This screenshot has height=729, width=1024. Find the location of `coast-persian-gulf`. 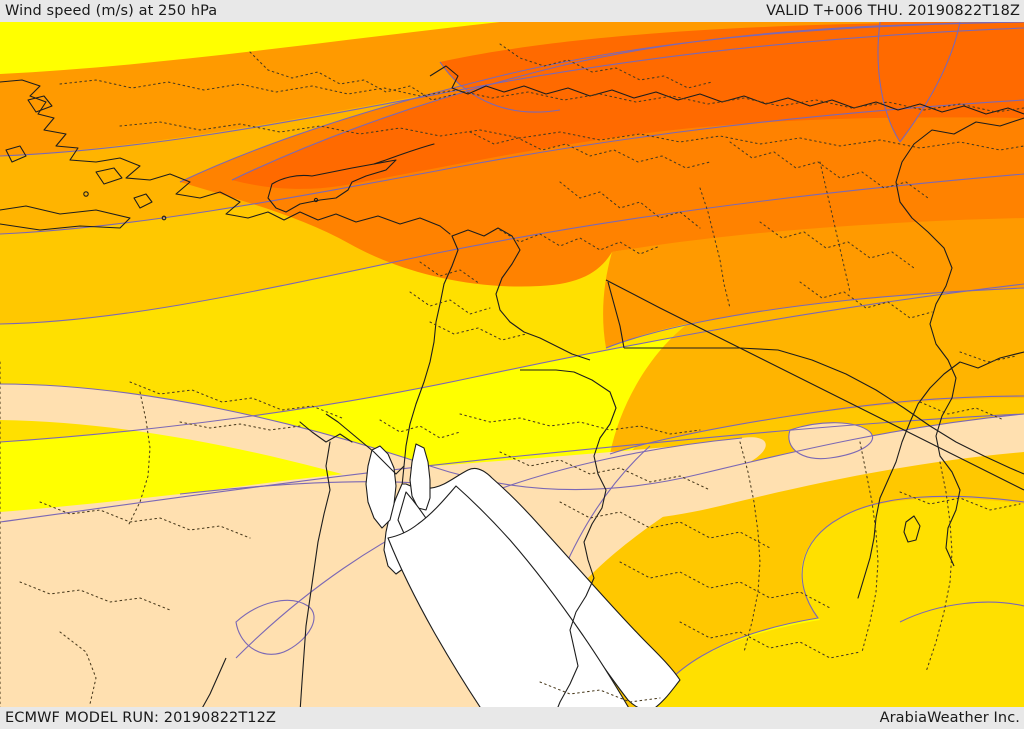

coast-persian-gulf is located at coordinates (940, 475).